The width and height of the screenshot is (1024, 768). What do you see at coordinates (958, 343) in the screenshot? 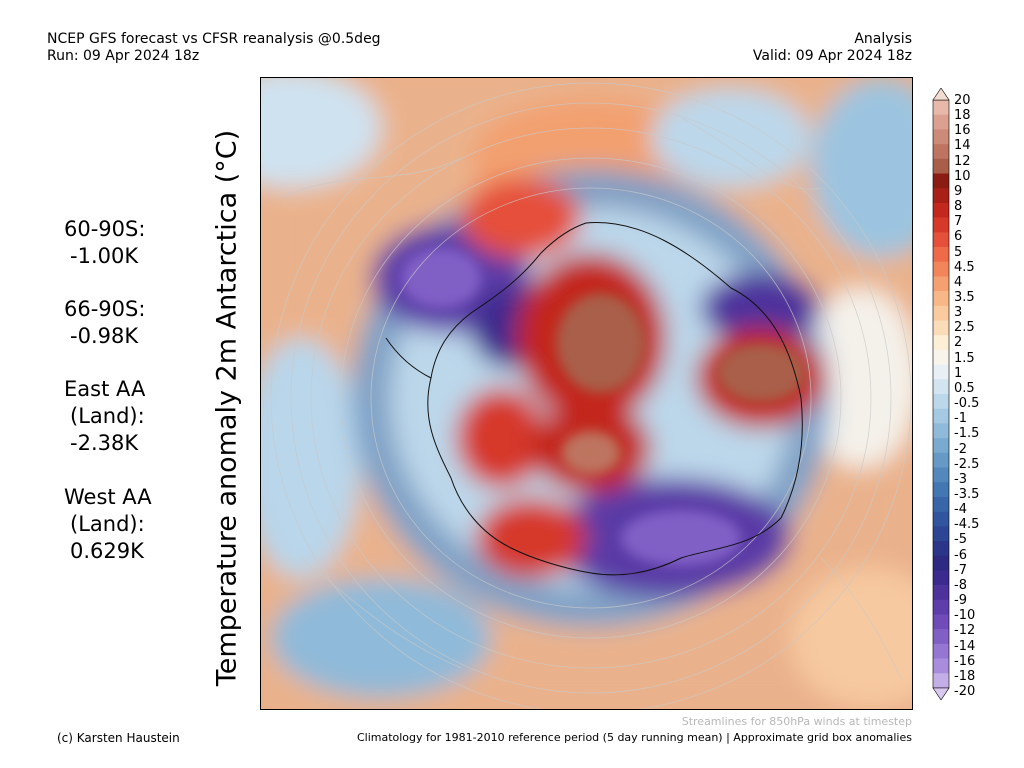
I see `colorbar-tick-label: 2` at bounding box center [958, 343].